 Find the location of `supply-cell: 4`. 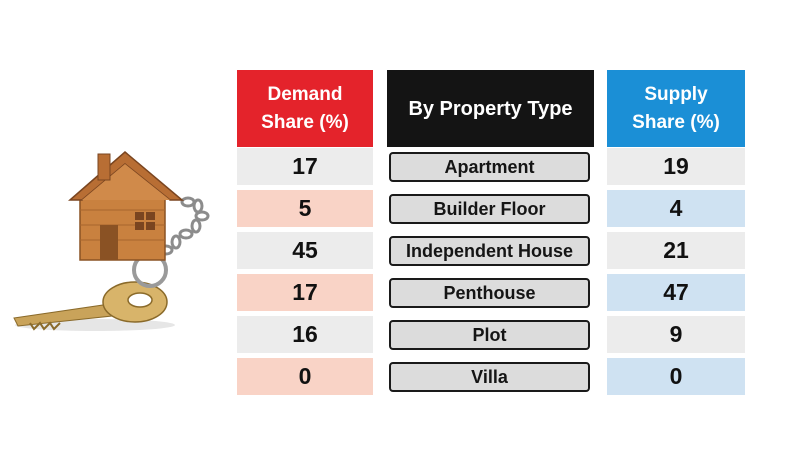

supply-cell: 4 is located at coordinates (676, 208).